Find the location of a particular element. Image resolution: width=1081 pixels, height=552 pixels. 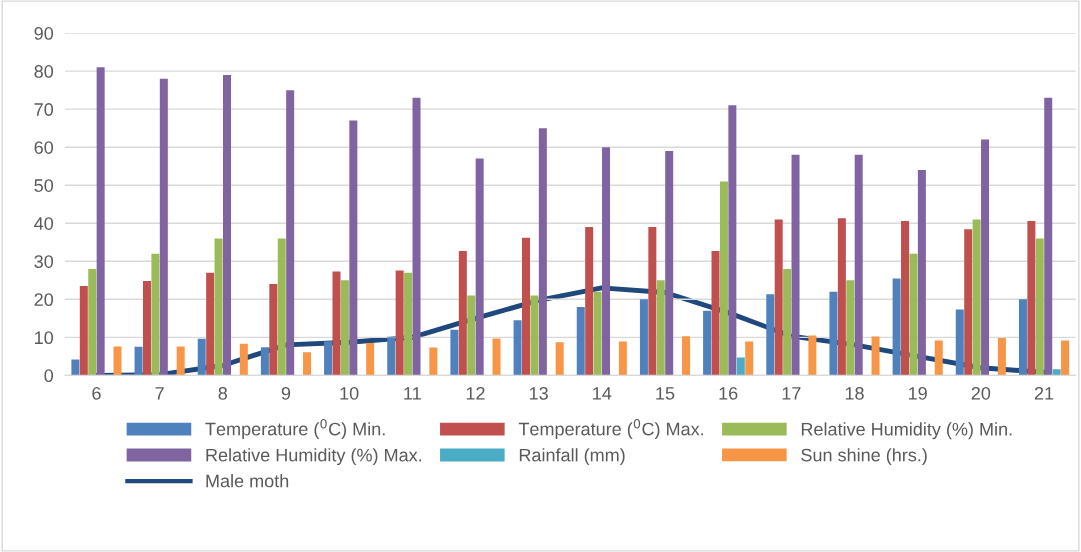

y-tick-label: 10 is located at coordinates (44, 338).